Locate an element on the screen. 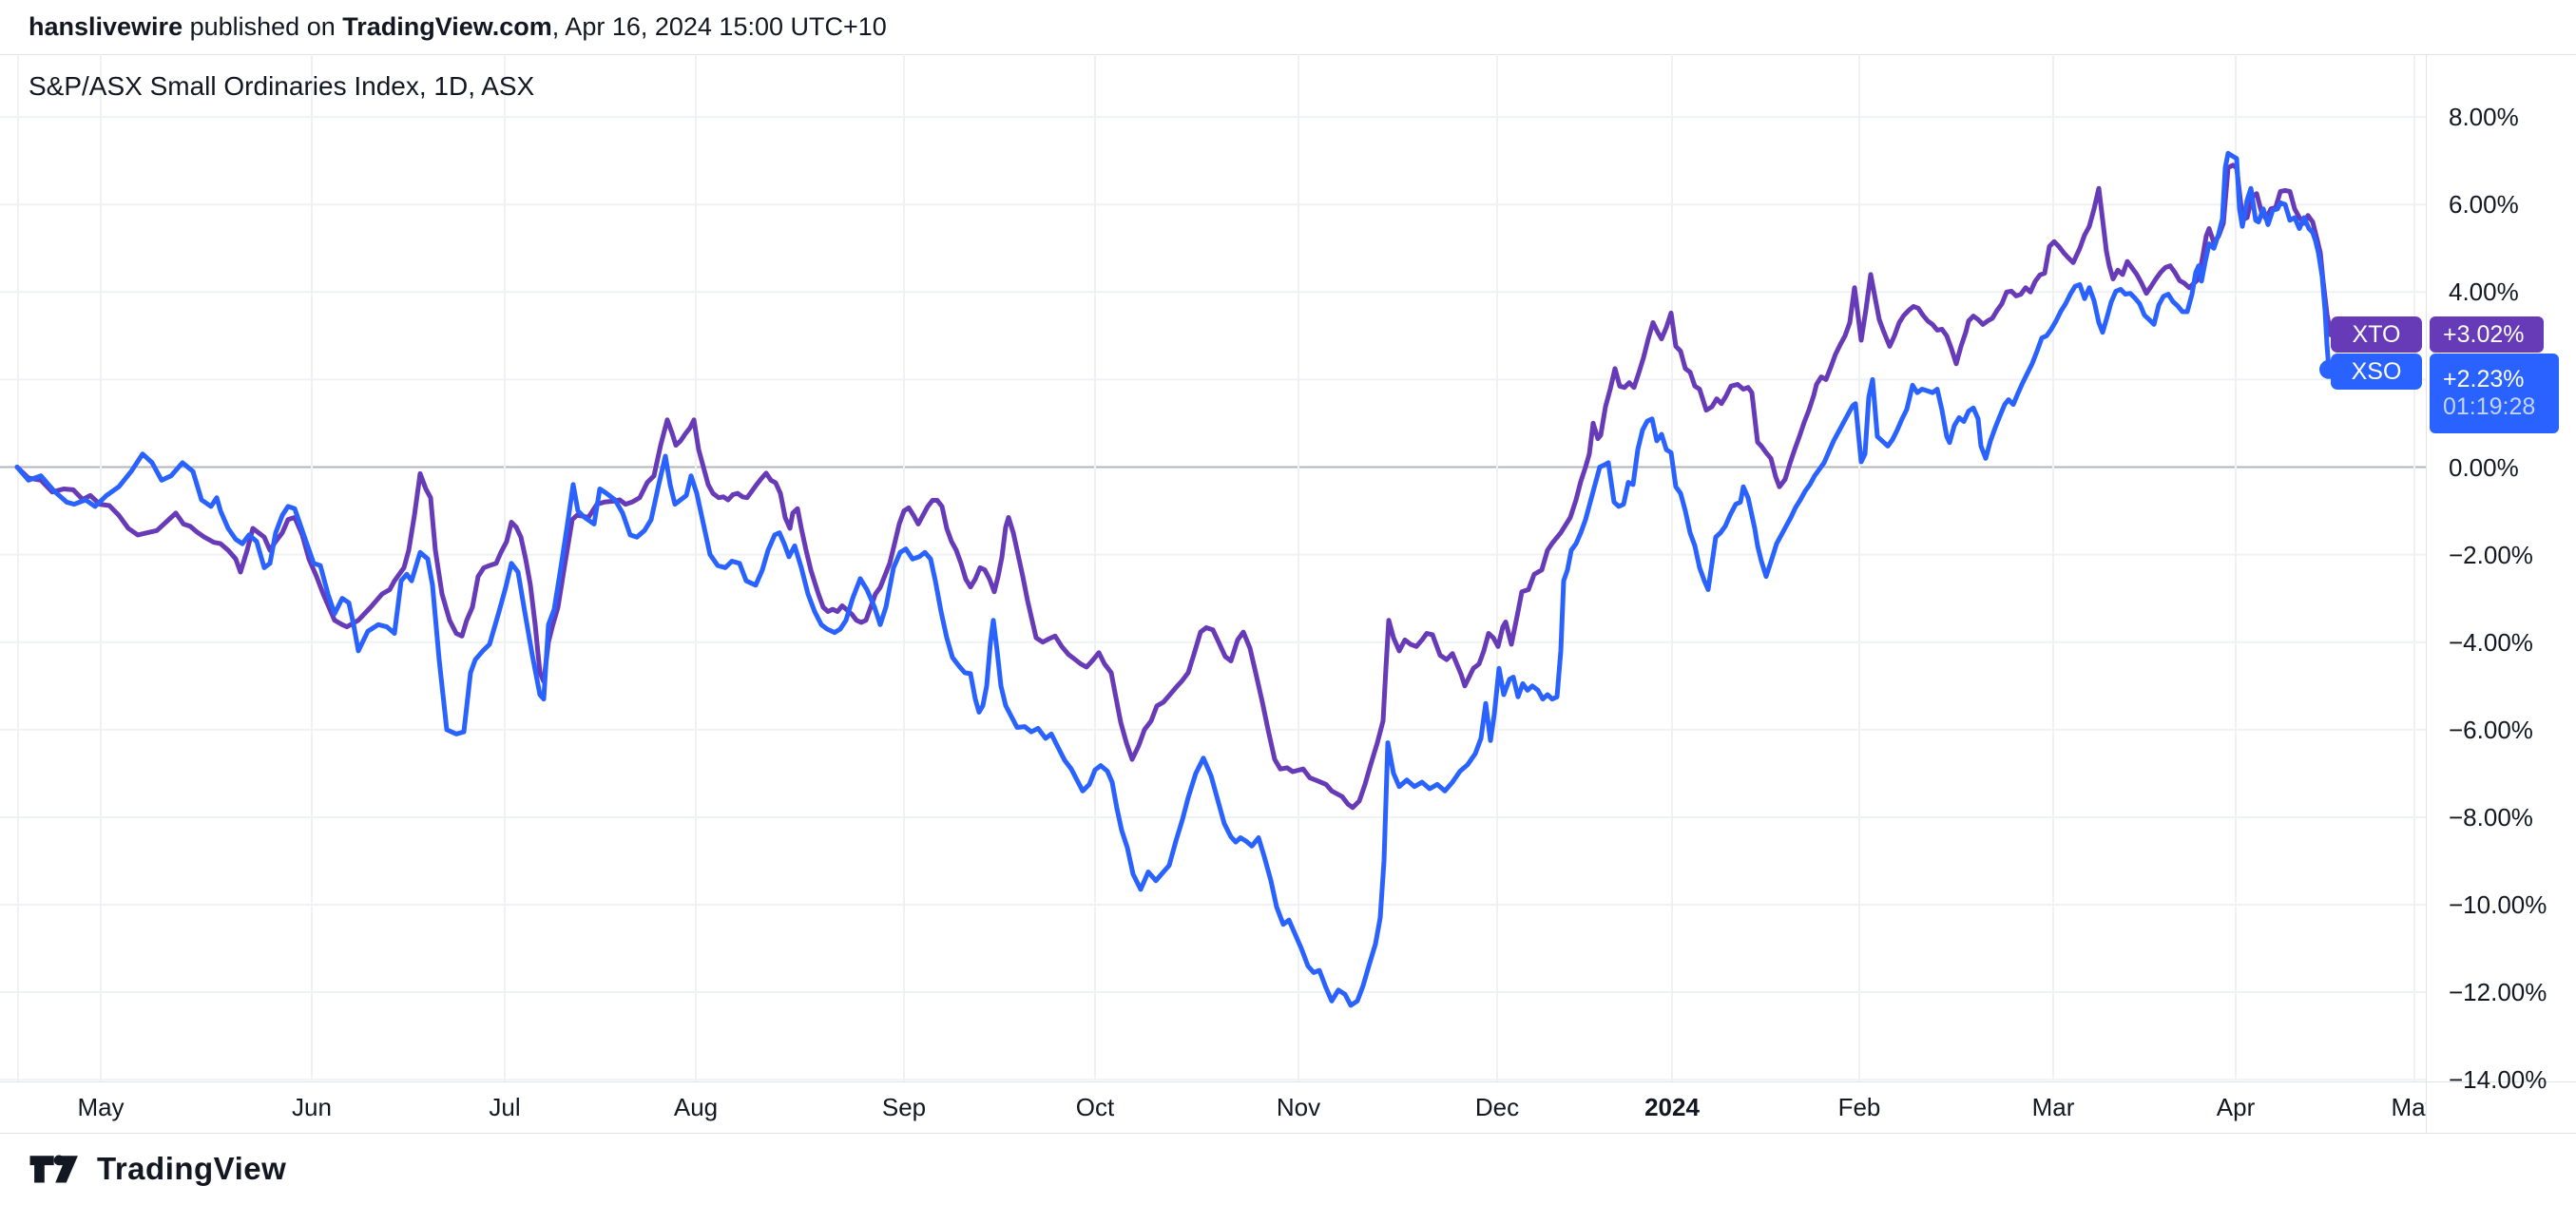 This screenshot has width=2576, height=1205. username-link: hanslivewire is located at coordinates (106, 26).